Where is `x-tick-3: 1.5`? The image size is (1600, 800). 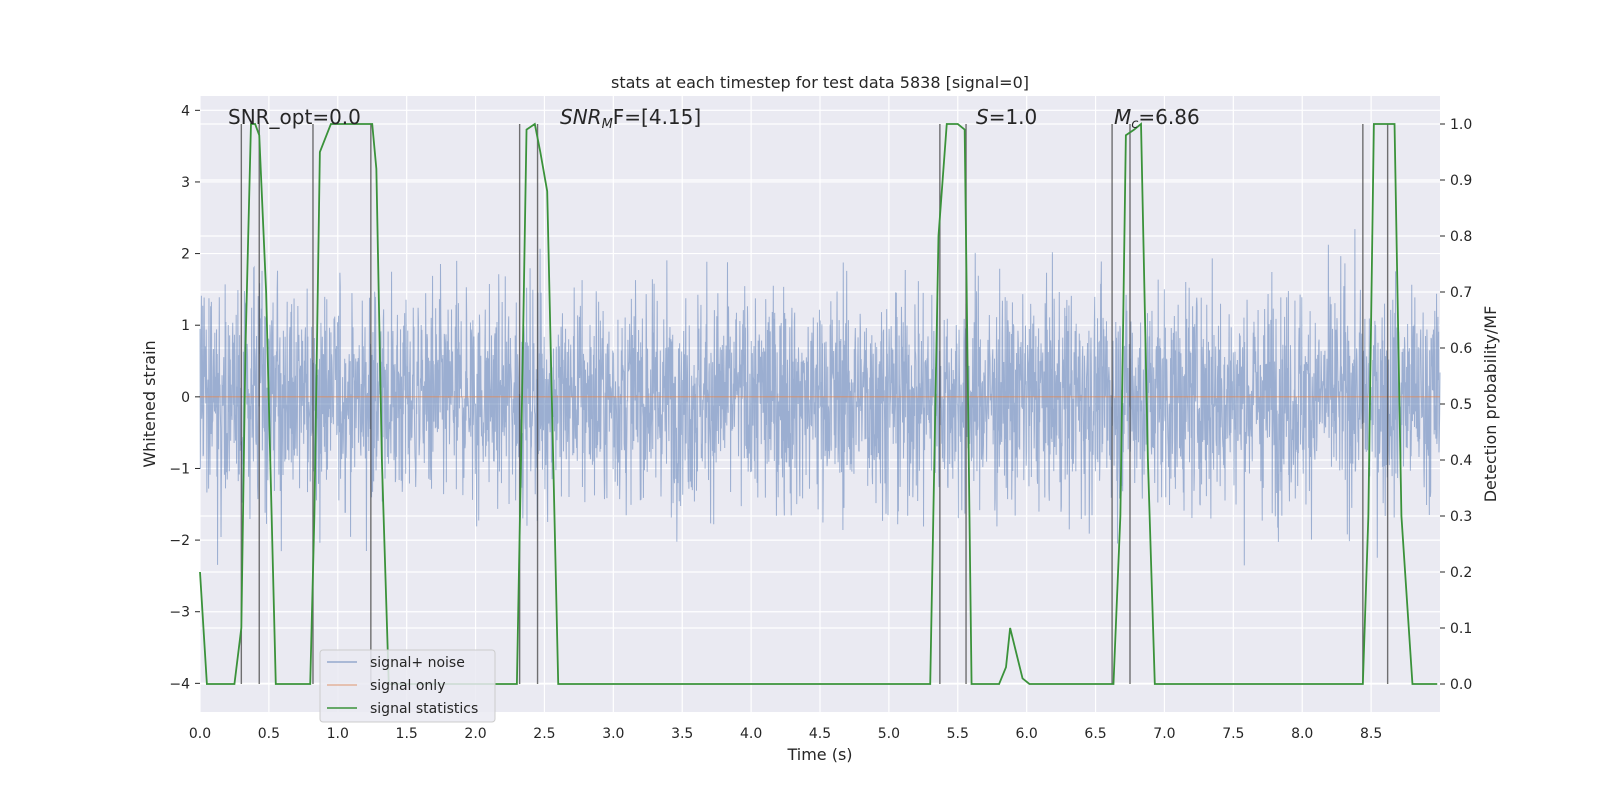
x-tick-3: 1.5 is located at coordinates (407, 734).